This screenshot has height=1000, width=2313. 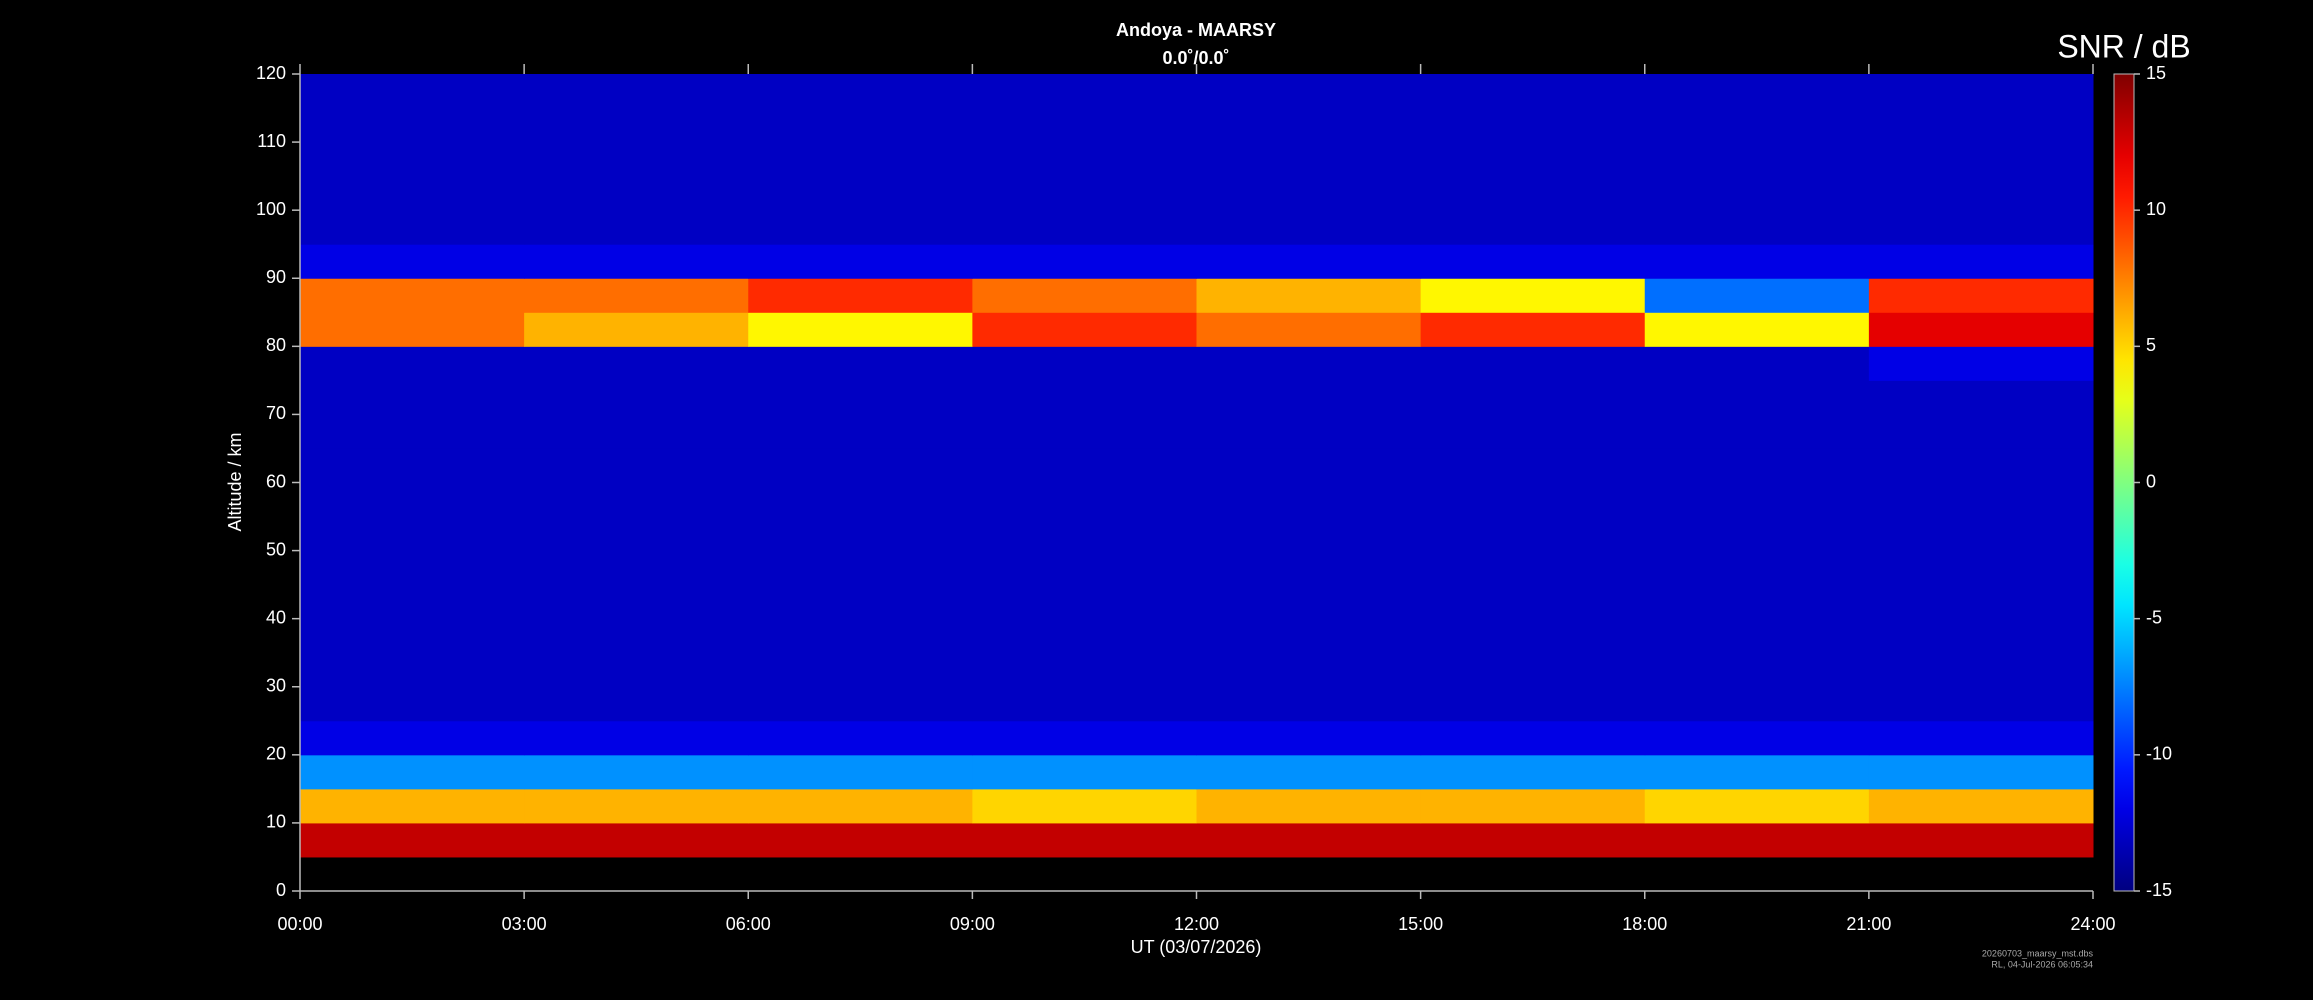 I want to click on x-tick-label: 06:00, so click(x=748, y=924).